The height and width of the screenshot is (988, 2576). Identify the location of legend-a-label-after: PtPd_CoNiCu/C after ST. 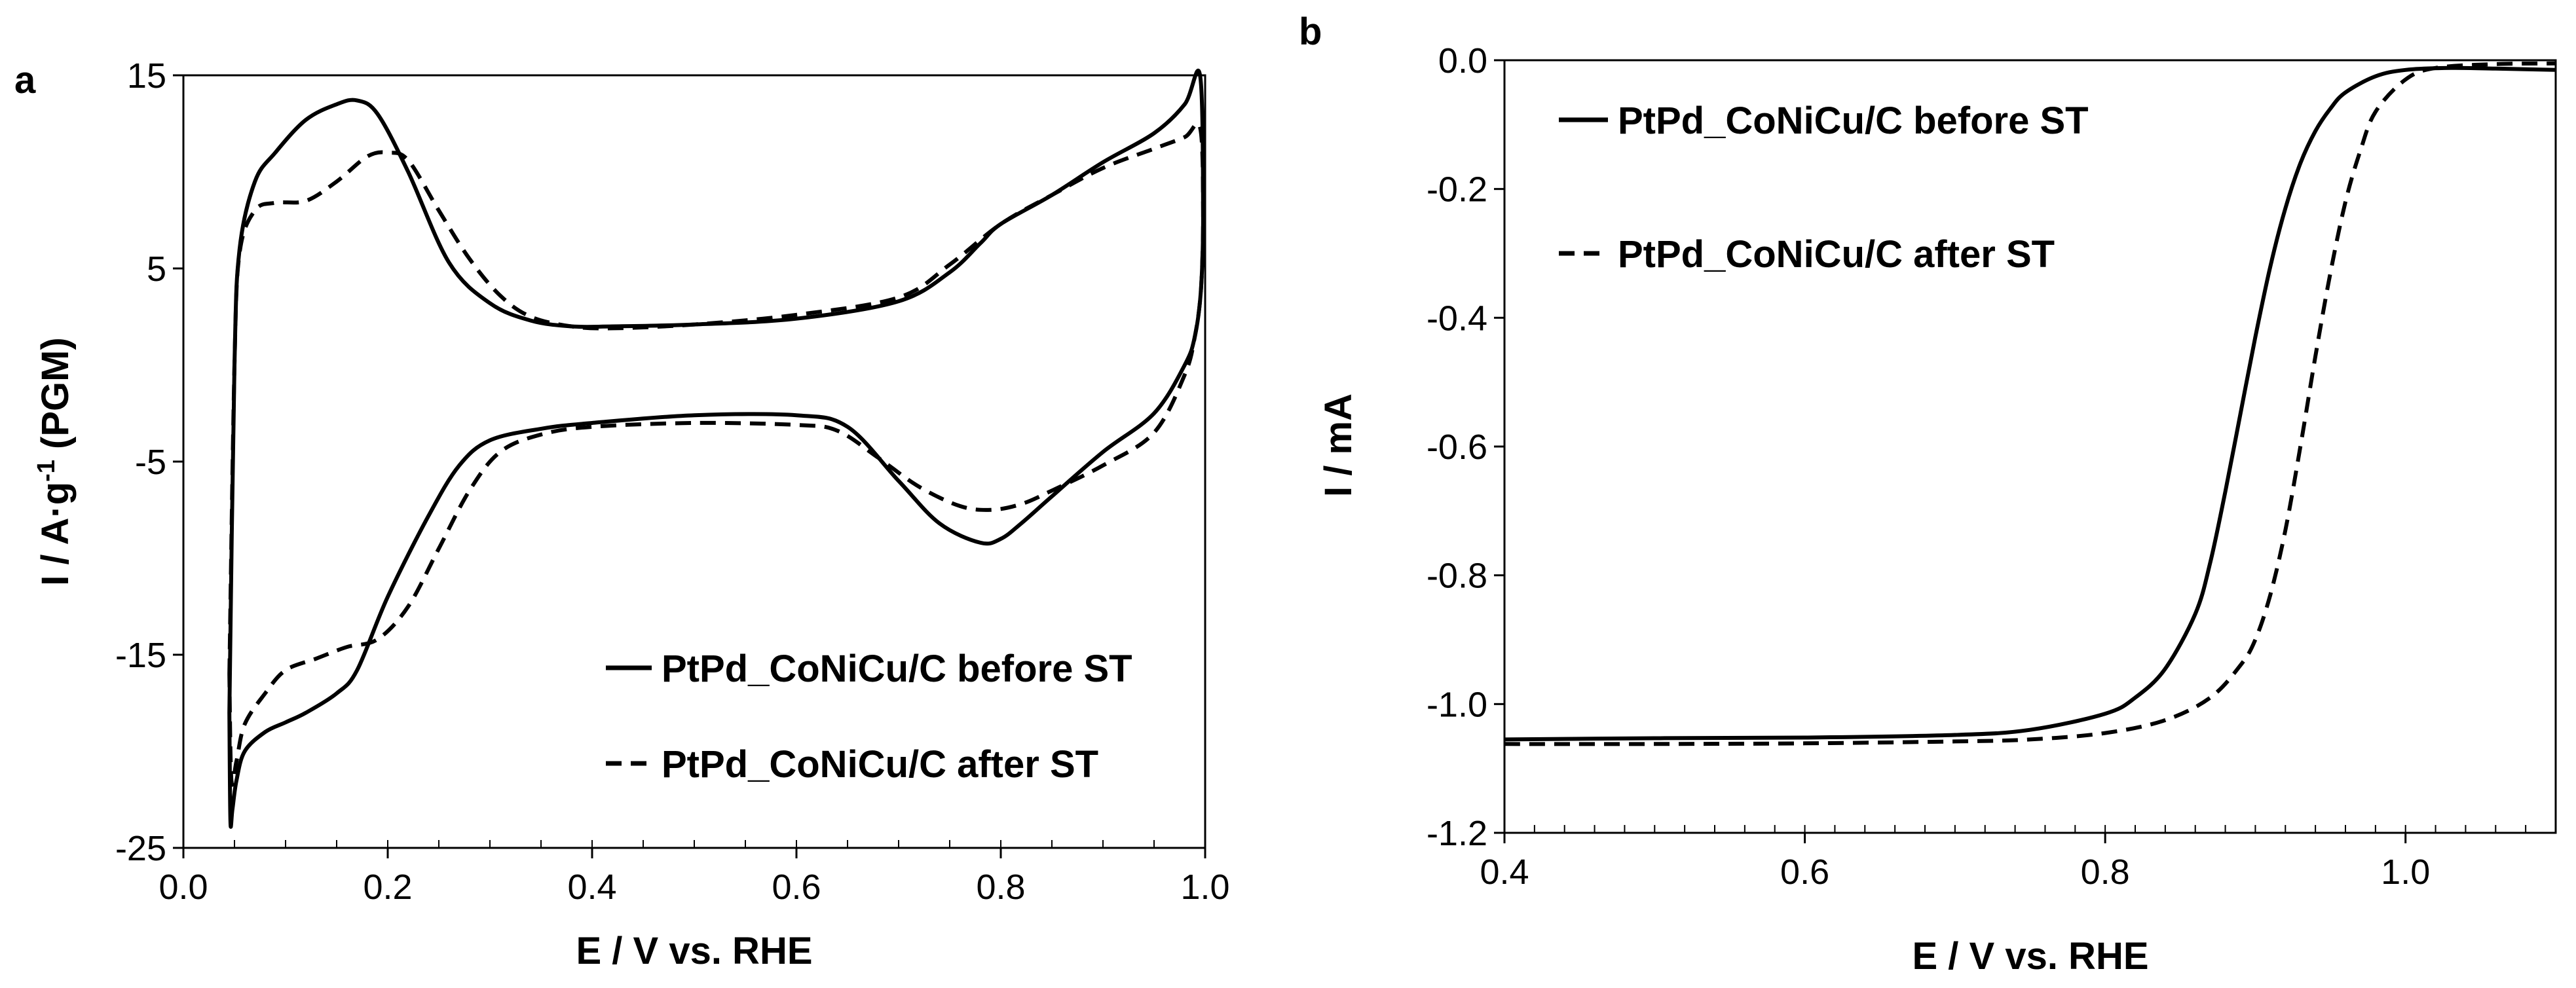
(880, 764).